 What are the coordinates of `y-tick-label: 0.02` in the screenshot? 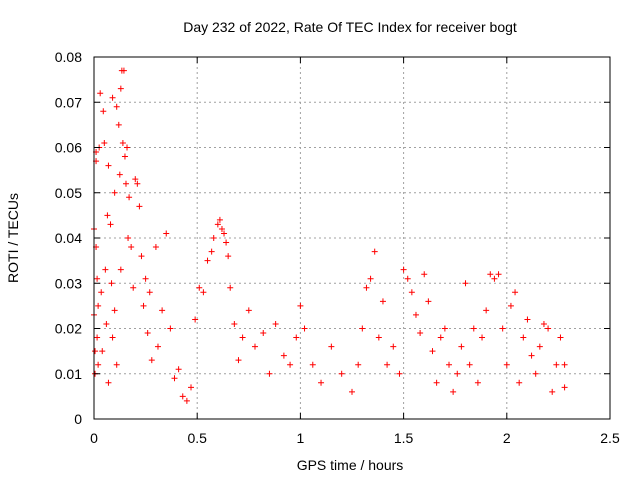 It's located at (68, 329).